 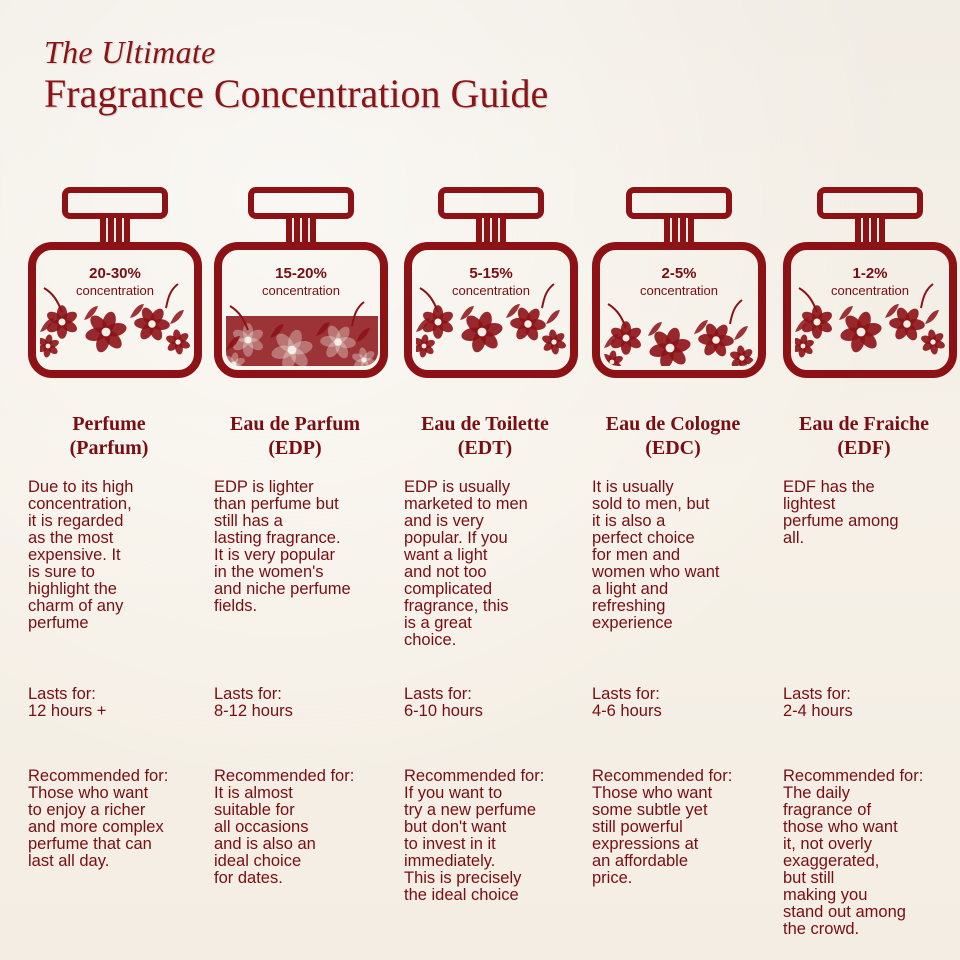 I want to click on title-line-1: The Ultimate, so click(x=130, y=52).